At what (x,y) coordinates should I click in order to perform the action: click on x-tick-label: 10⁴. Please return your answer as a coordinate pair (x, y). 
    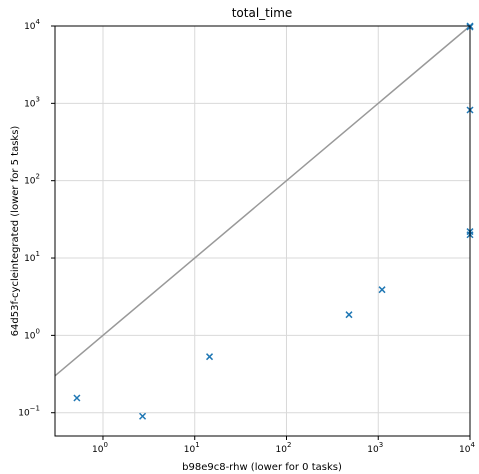
    Looking at the image, I should click on (467, 448).